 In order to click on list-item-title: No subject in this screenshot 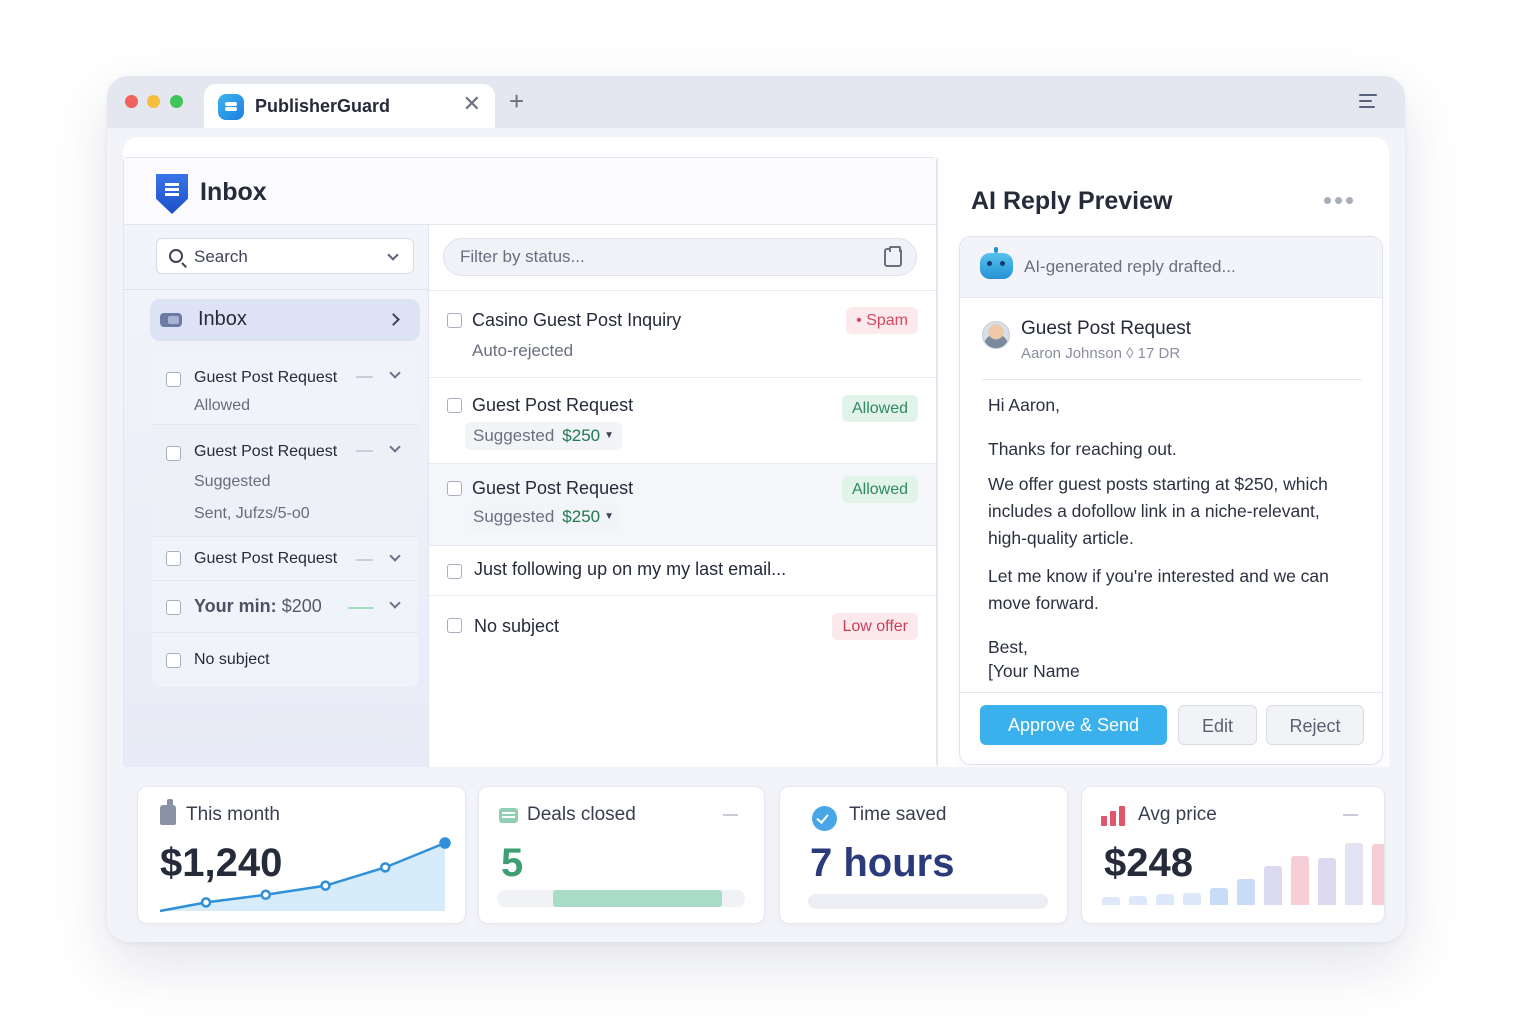, I will do `click(232, 659)`.